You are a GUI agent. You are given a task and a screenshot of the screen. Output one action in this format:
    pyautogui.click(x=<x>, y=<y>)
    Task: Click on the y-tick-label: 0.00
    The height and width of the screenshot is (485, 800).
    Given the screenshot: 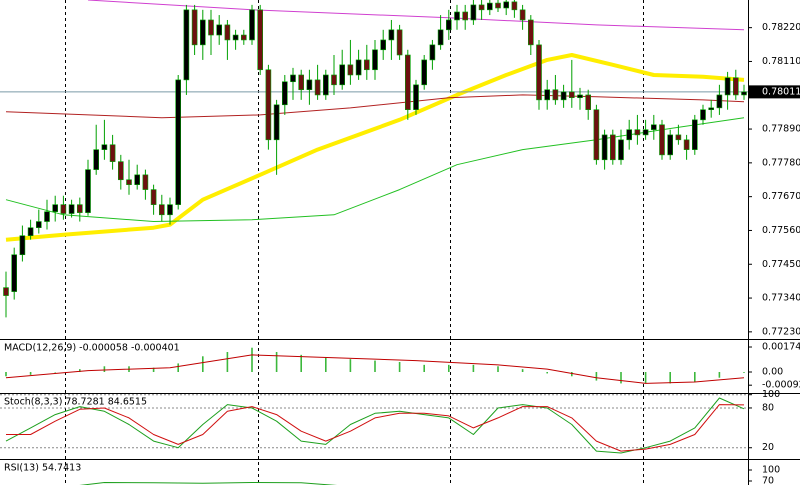 What is the action you would take?
    pyautogui.click(x=772, y=372)
    